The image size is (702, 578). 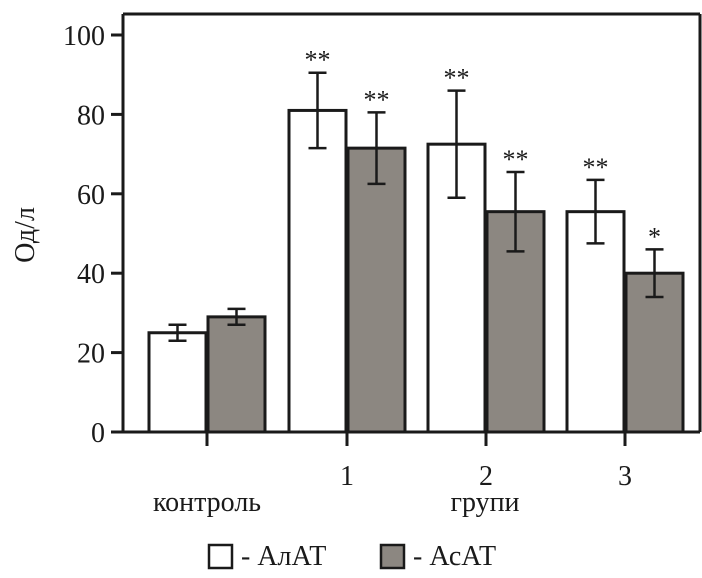 What do you see at coordinates (91, 115) in the screenshot?
I see `y-tick-label: 80` at bounding box center [91, 115].